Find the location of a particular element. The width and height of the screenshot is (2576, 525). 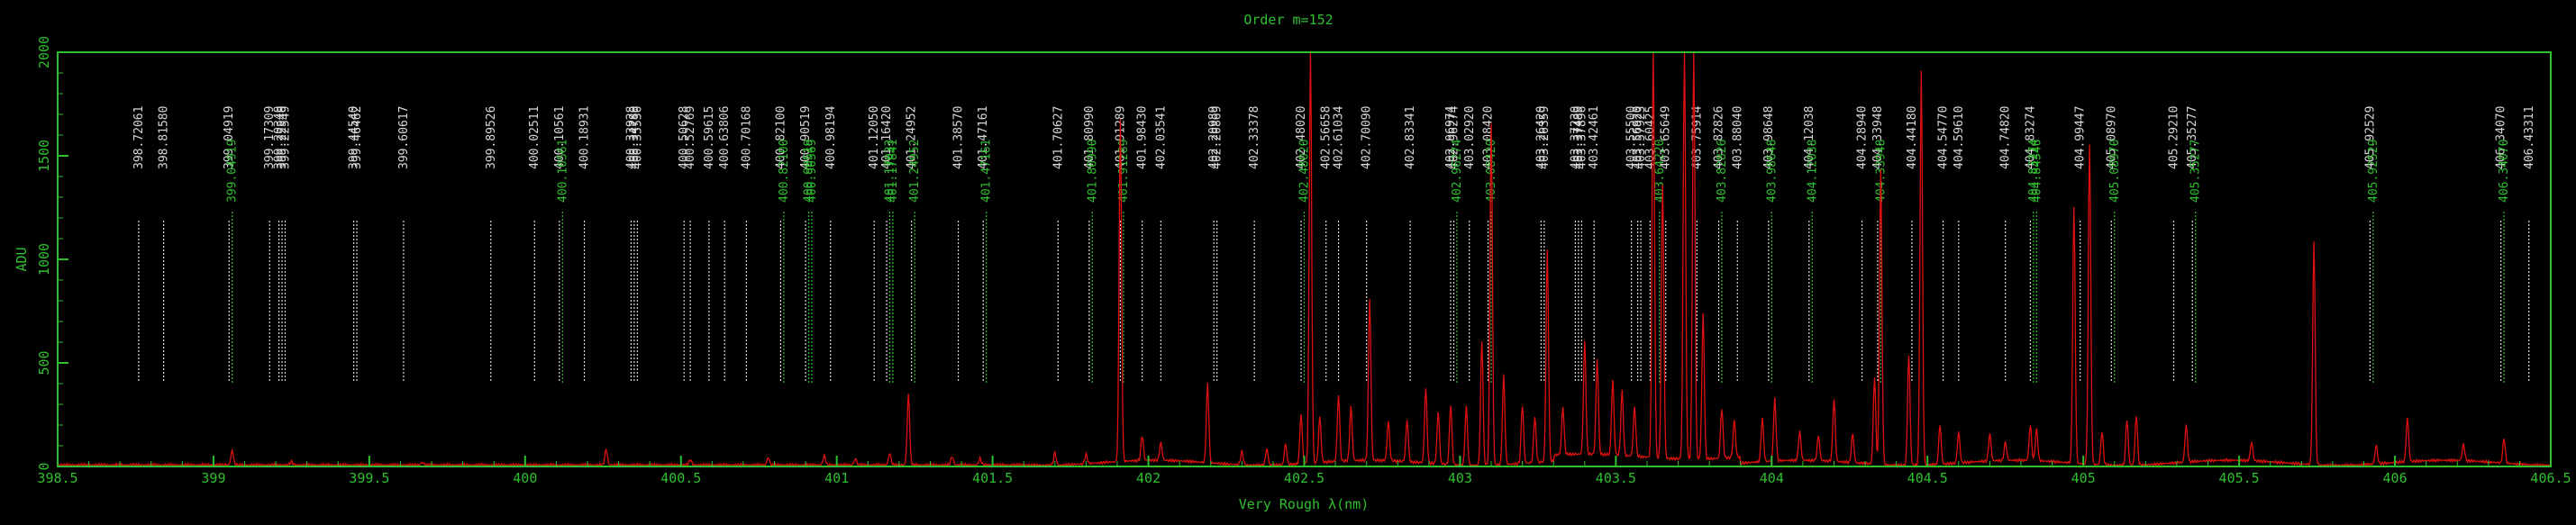

y-tick-label: 0 is located at coordinates (44, 466).